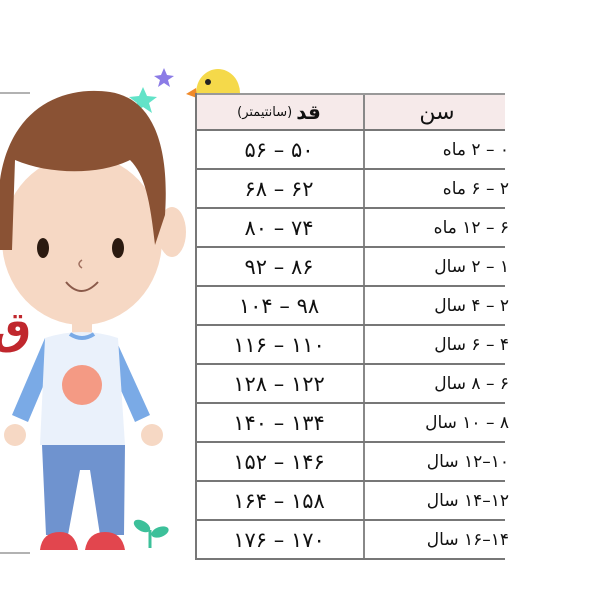 Image resolution: width=600 pixels, height=600 pixels. What do you see at coordinates (172, 232) in the screenshot?
I see `ear` at bounding box center [172, 232].